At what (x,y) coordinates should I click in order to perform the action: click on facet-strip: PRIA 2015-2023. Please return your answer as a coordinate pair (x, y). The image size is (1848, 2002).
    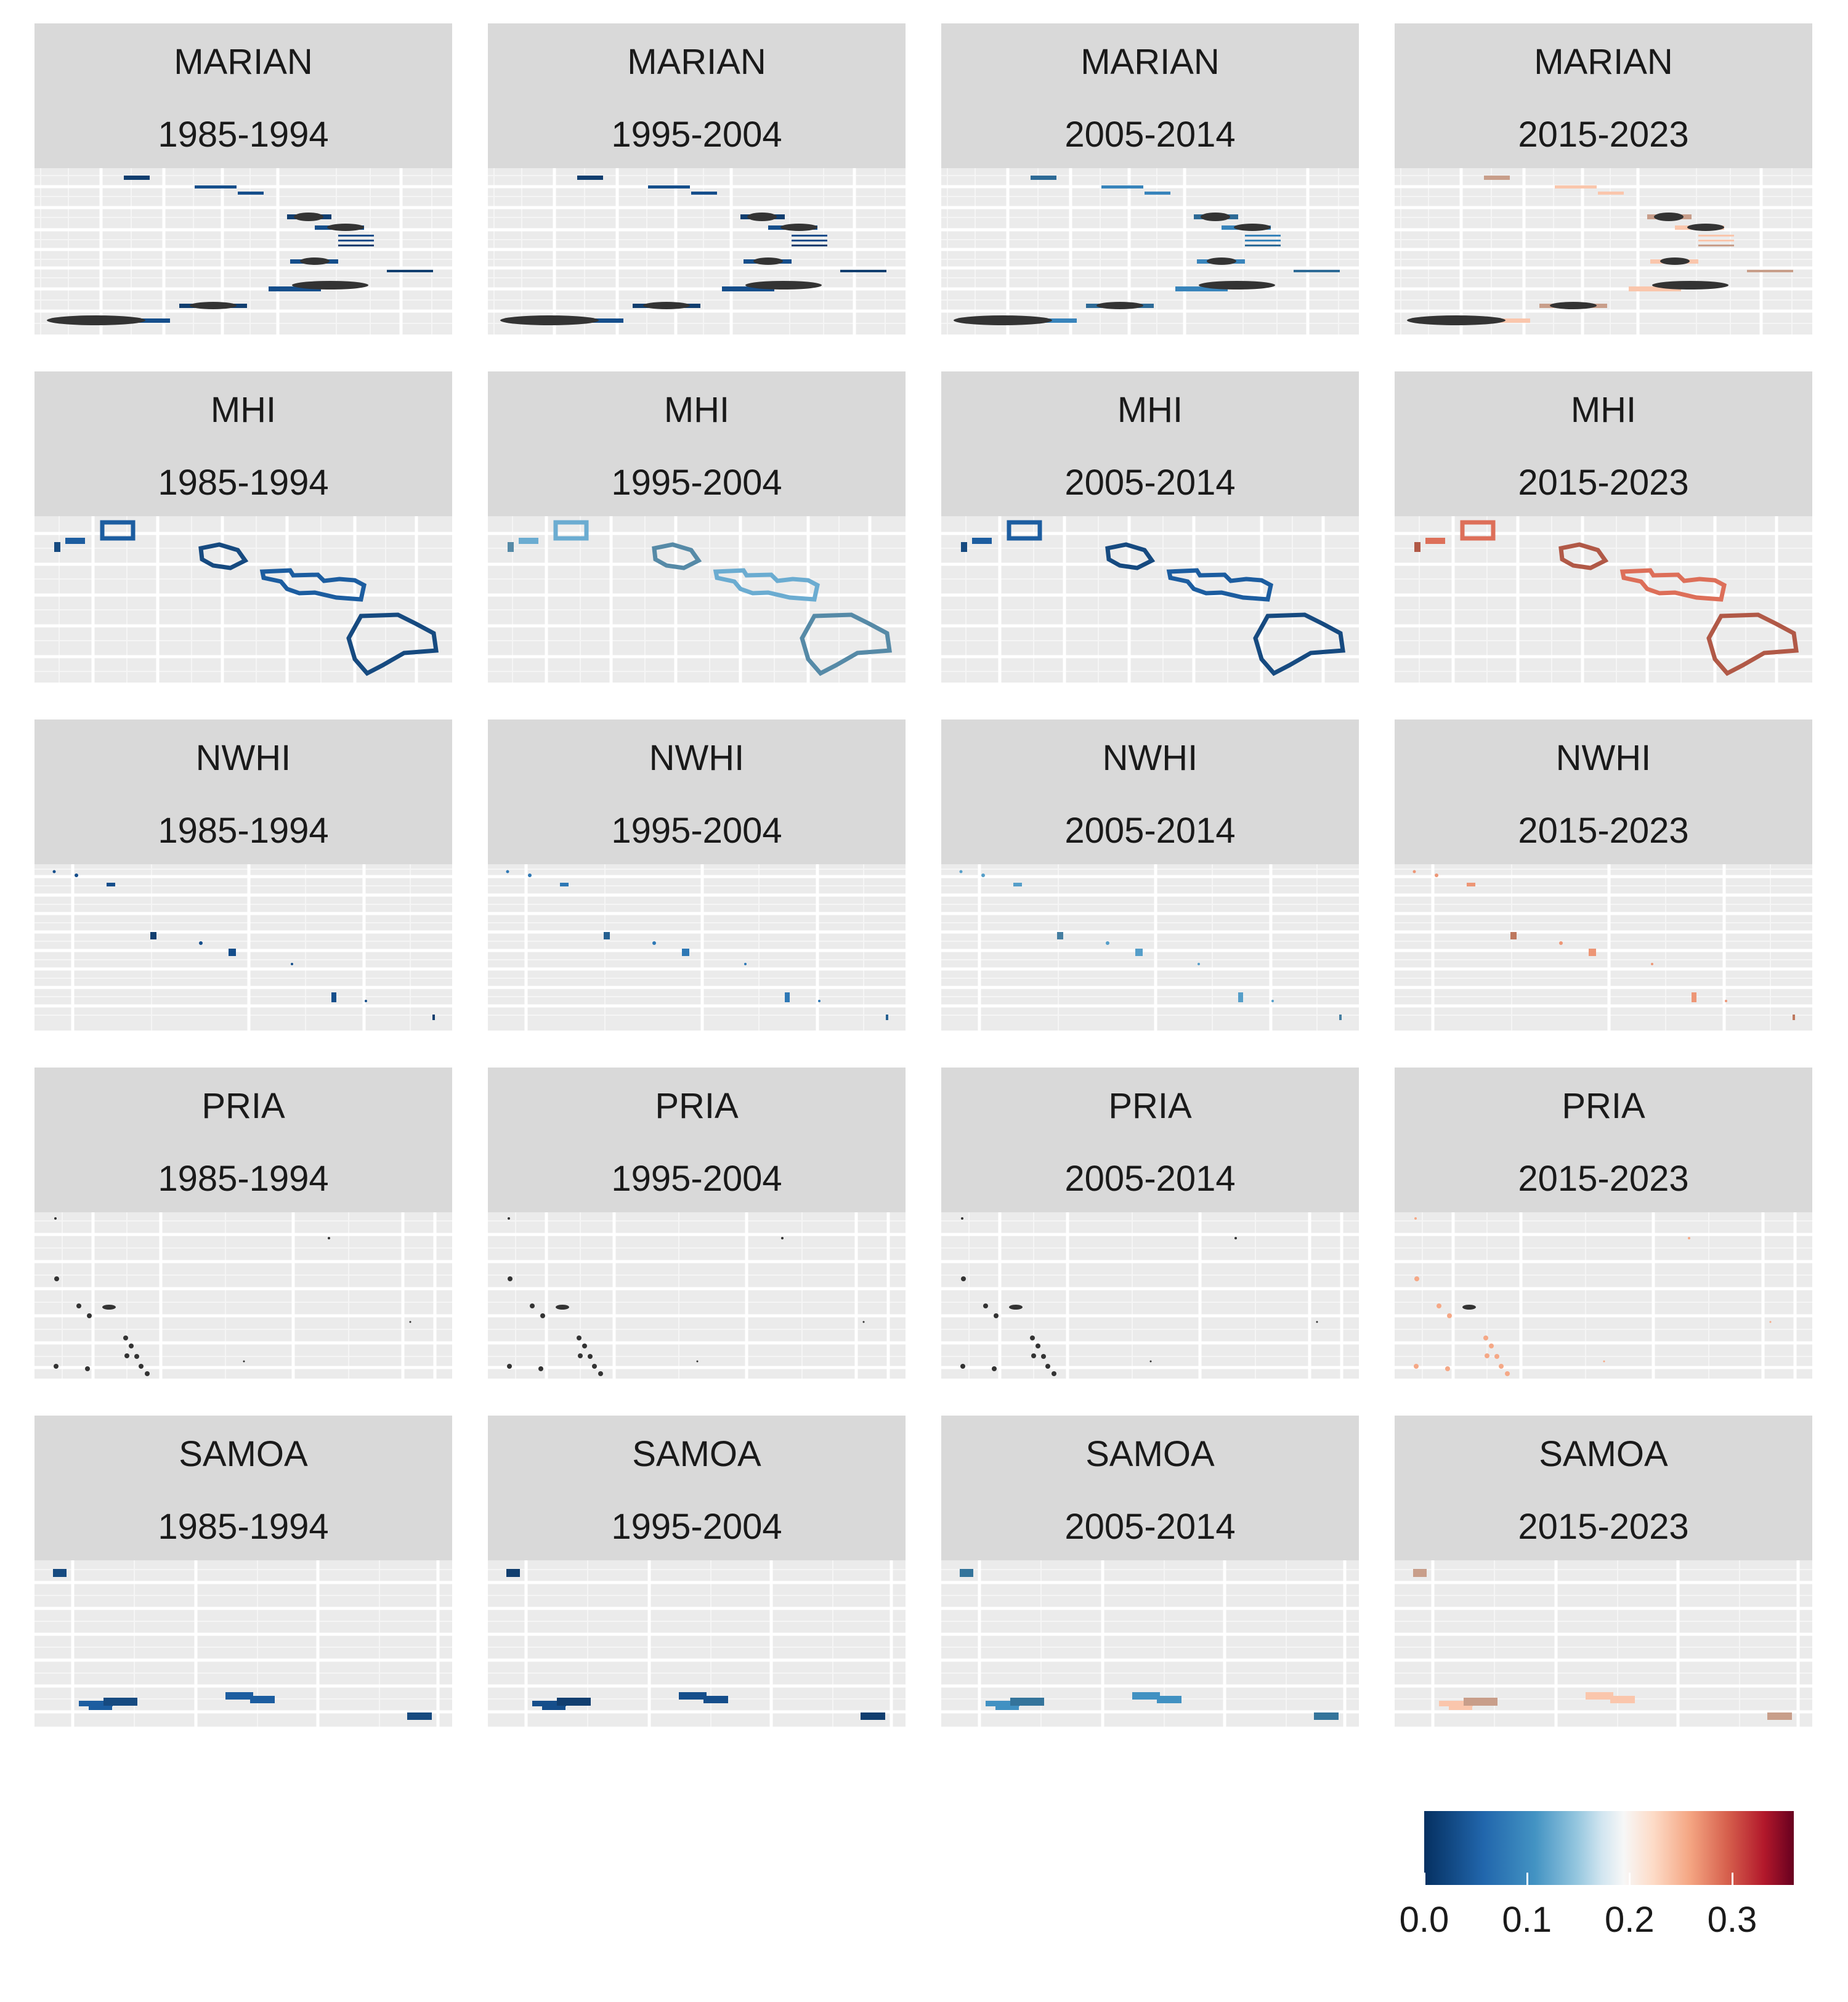
    Looking at the image, I should click on (1603, 1140).